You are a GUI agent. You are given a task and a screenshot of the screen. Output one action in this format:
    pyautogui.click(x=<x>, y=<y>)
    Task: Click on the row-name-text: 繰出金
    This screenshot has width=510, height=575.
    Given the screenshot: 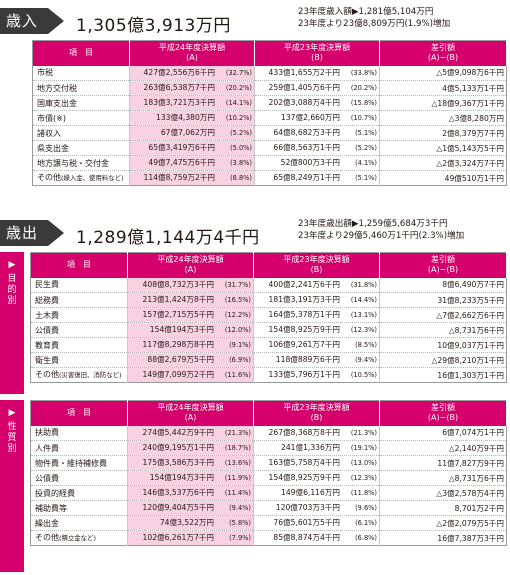 What is the action you would take?
    pyautogui.click(x=47, y=523)
    